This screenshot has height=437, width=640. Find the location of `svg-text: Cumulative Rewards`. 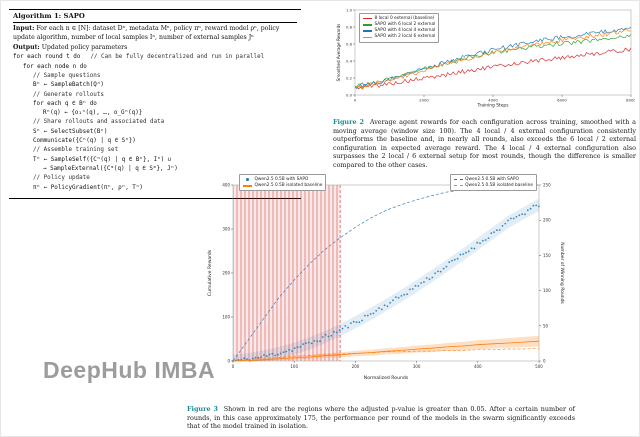

svg-text: Cumulative Rewards is located at coordinates (210, 272).